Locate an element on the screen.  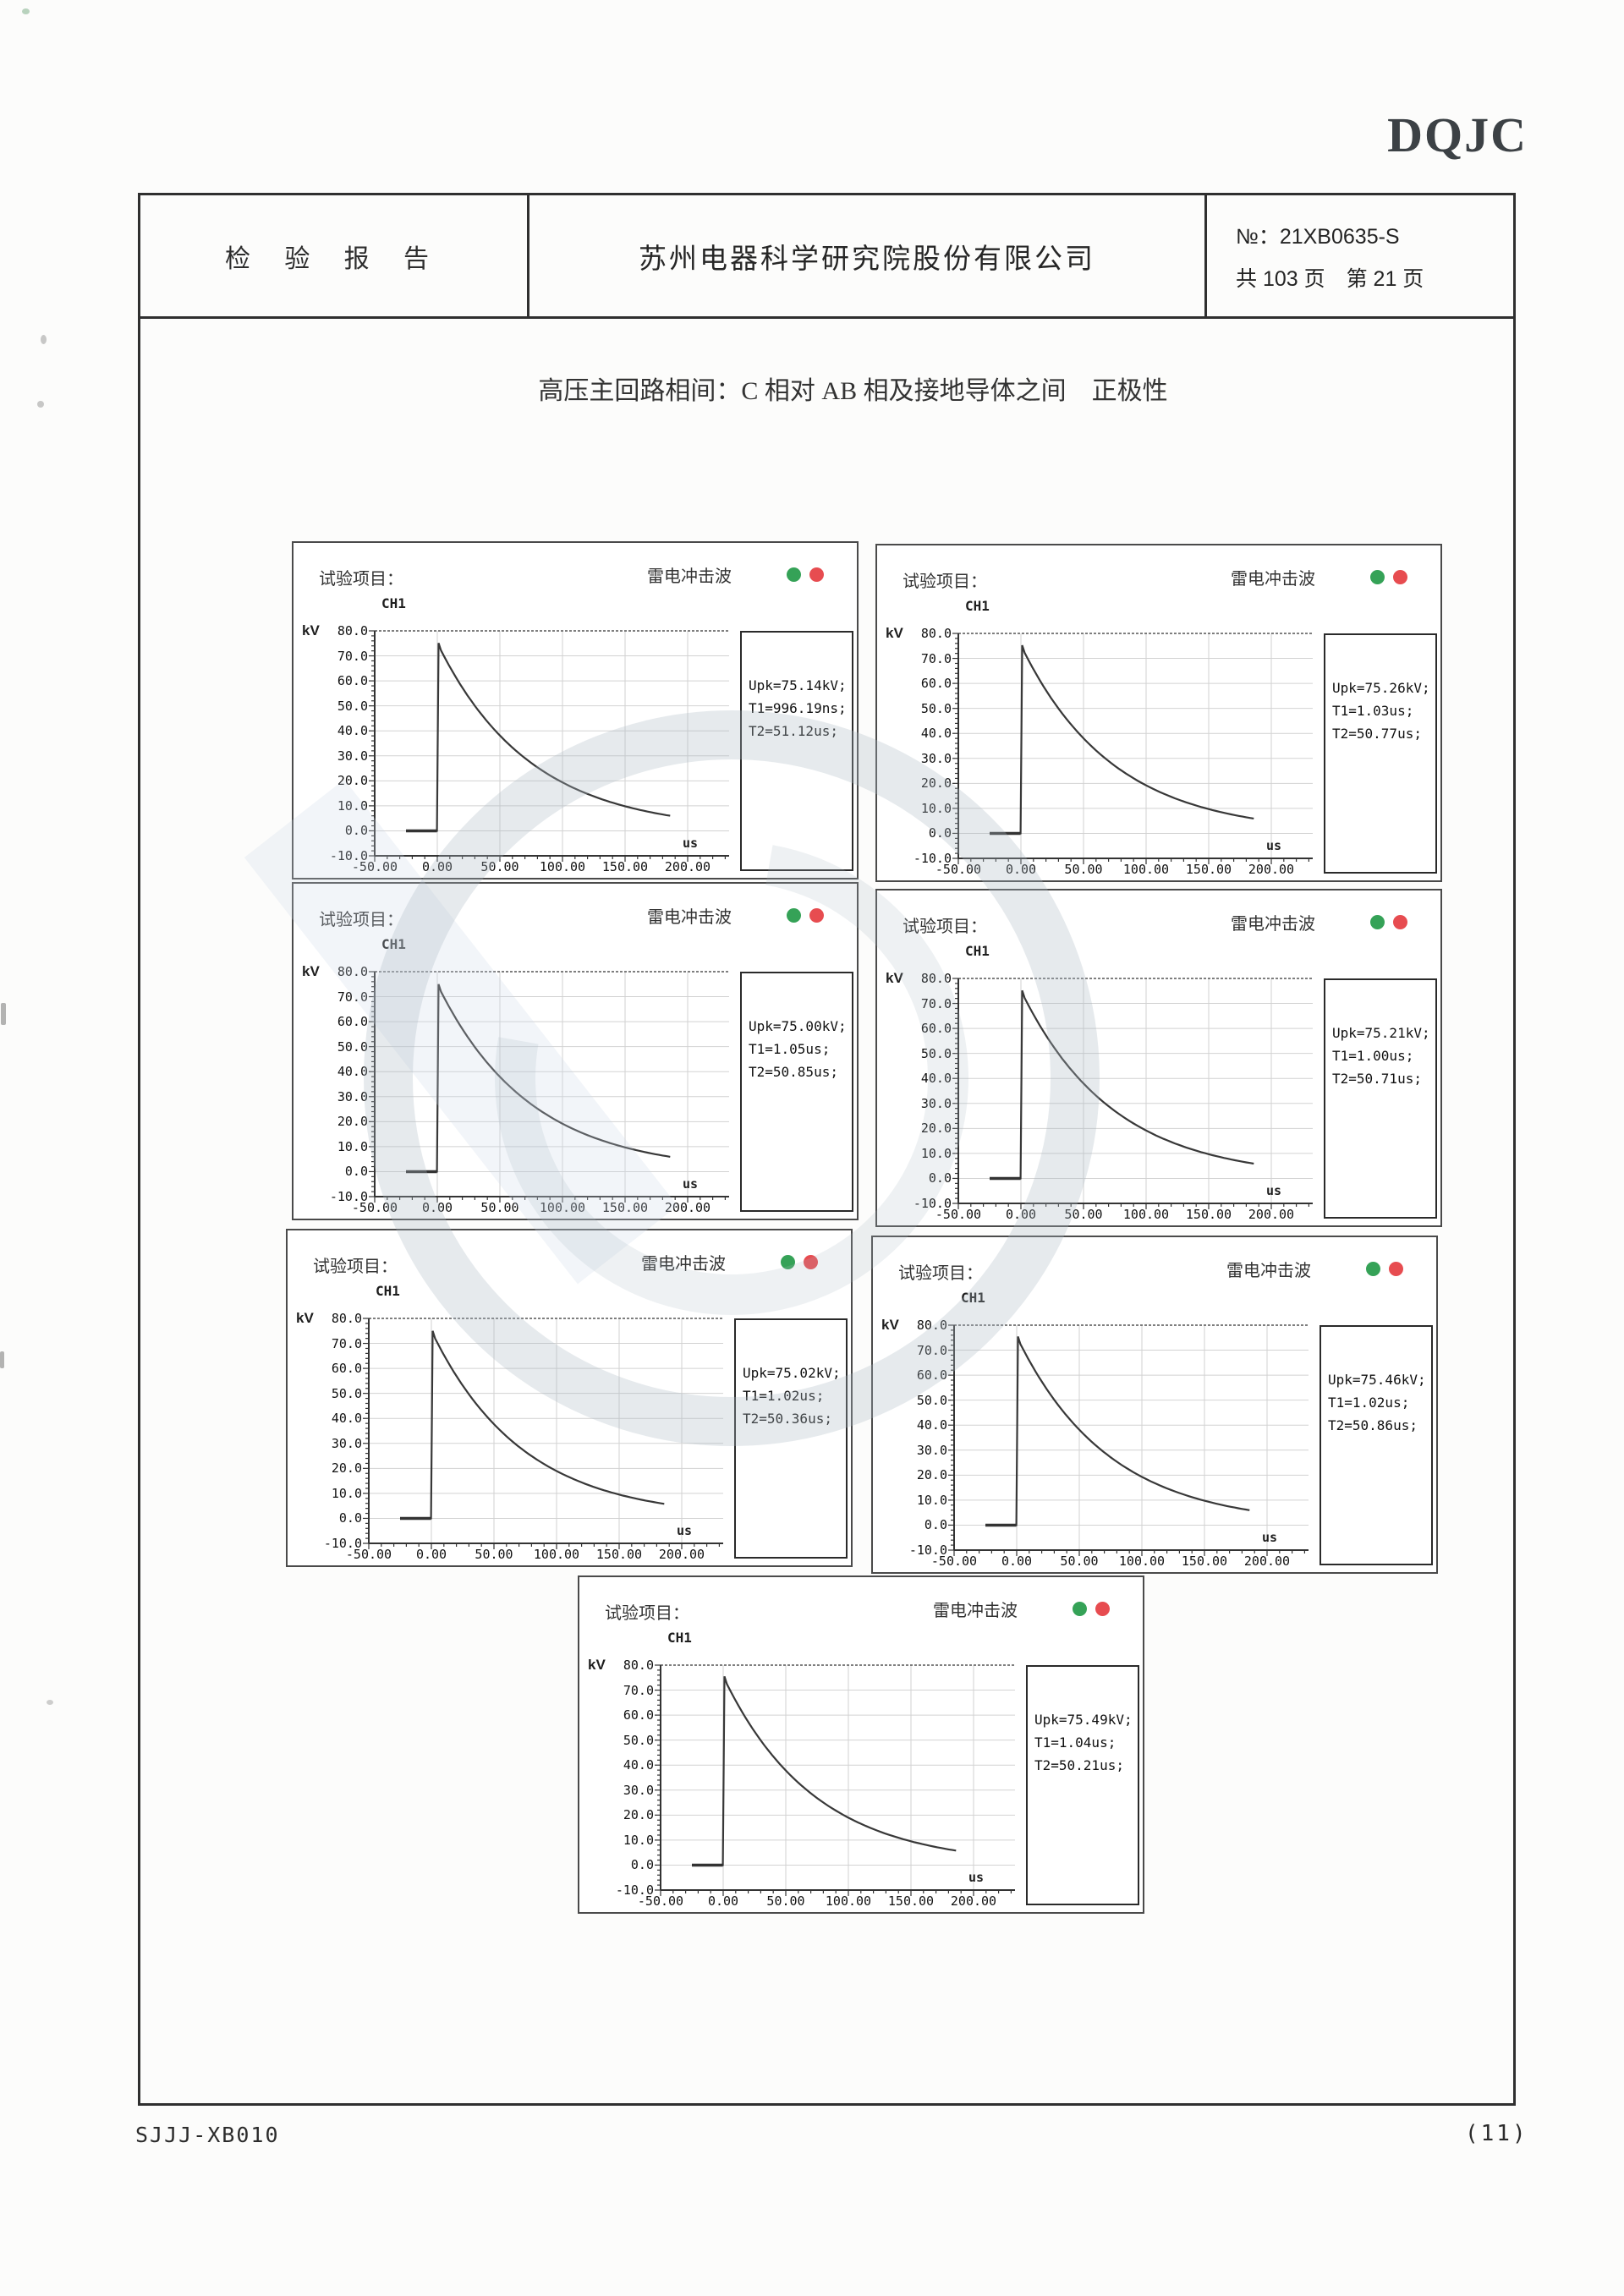
report-meta: №：21XB0635-S 共 103 页 第 21 页 is located at coordinates (1360, 255).